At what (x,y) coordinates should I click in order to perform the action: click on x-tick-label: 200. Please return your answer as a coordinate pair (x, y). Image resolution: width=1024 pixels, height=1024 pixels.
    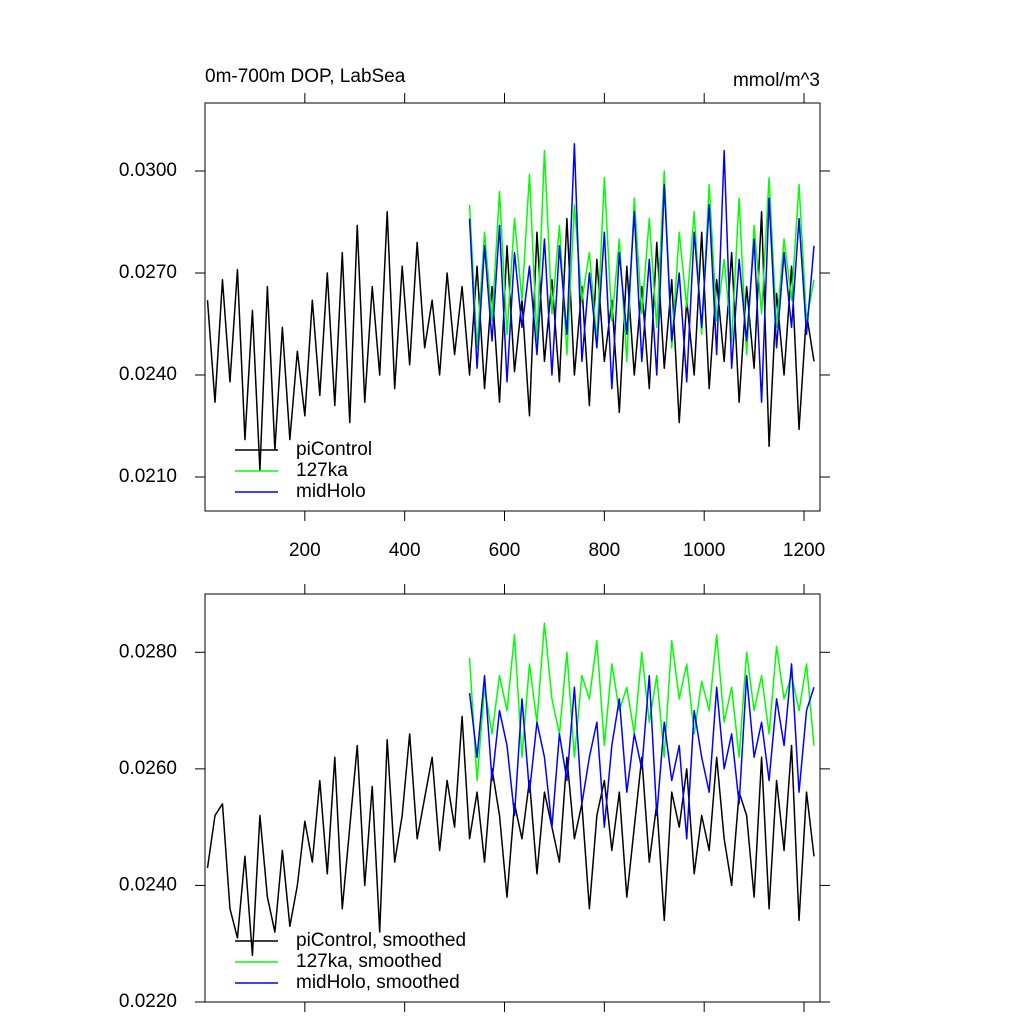
    Looking at the image, I should click on (305, 550).